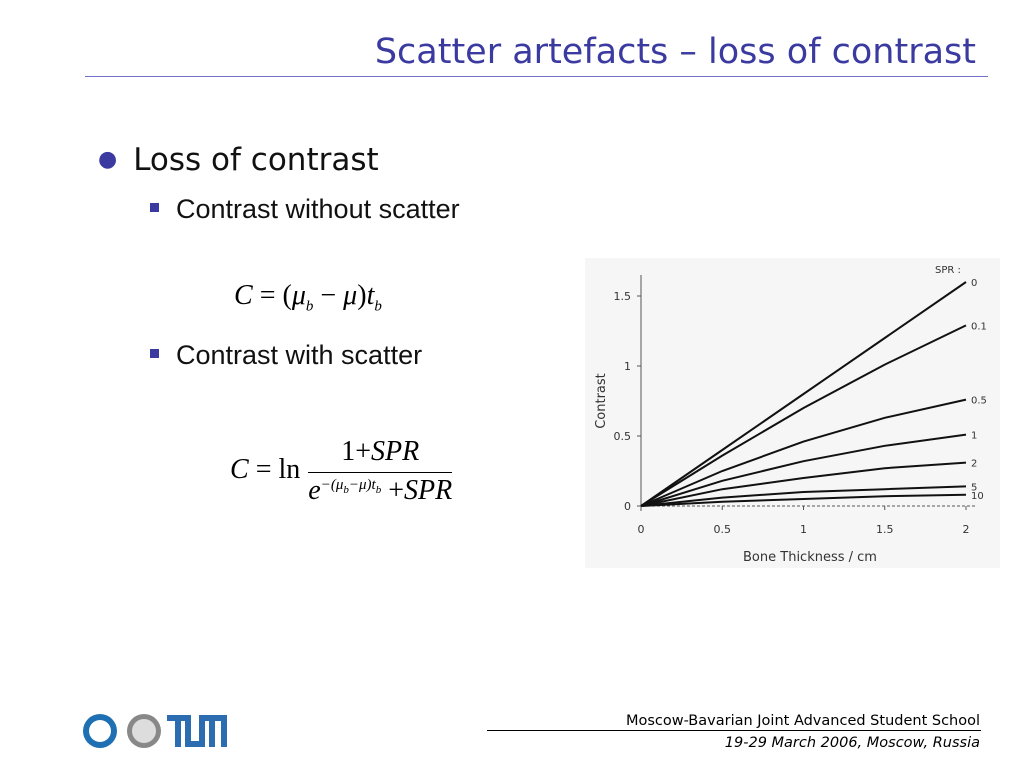 This screenshot has width=1024, height=768. What do you see at coordinates (974, 464) in the screenshot?
I see `line-label: 2` at bounding box center [974, 464].